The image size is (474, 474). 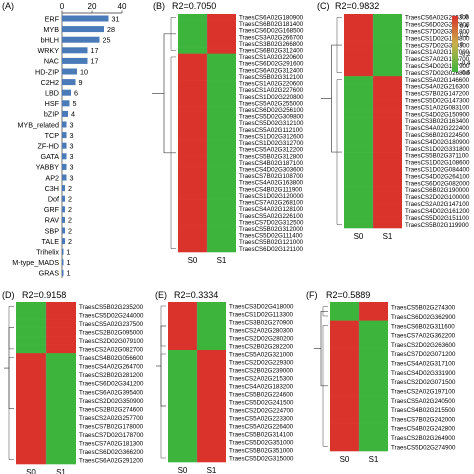 I want to click on gene-label: TraesCS7A02G165700, so click(x=437, y=59).